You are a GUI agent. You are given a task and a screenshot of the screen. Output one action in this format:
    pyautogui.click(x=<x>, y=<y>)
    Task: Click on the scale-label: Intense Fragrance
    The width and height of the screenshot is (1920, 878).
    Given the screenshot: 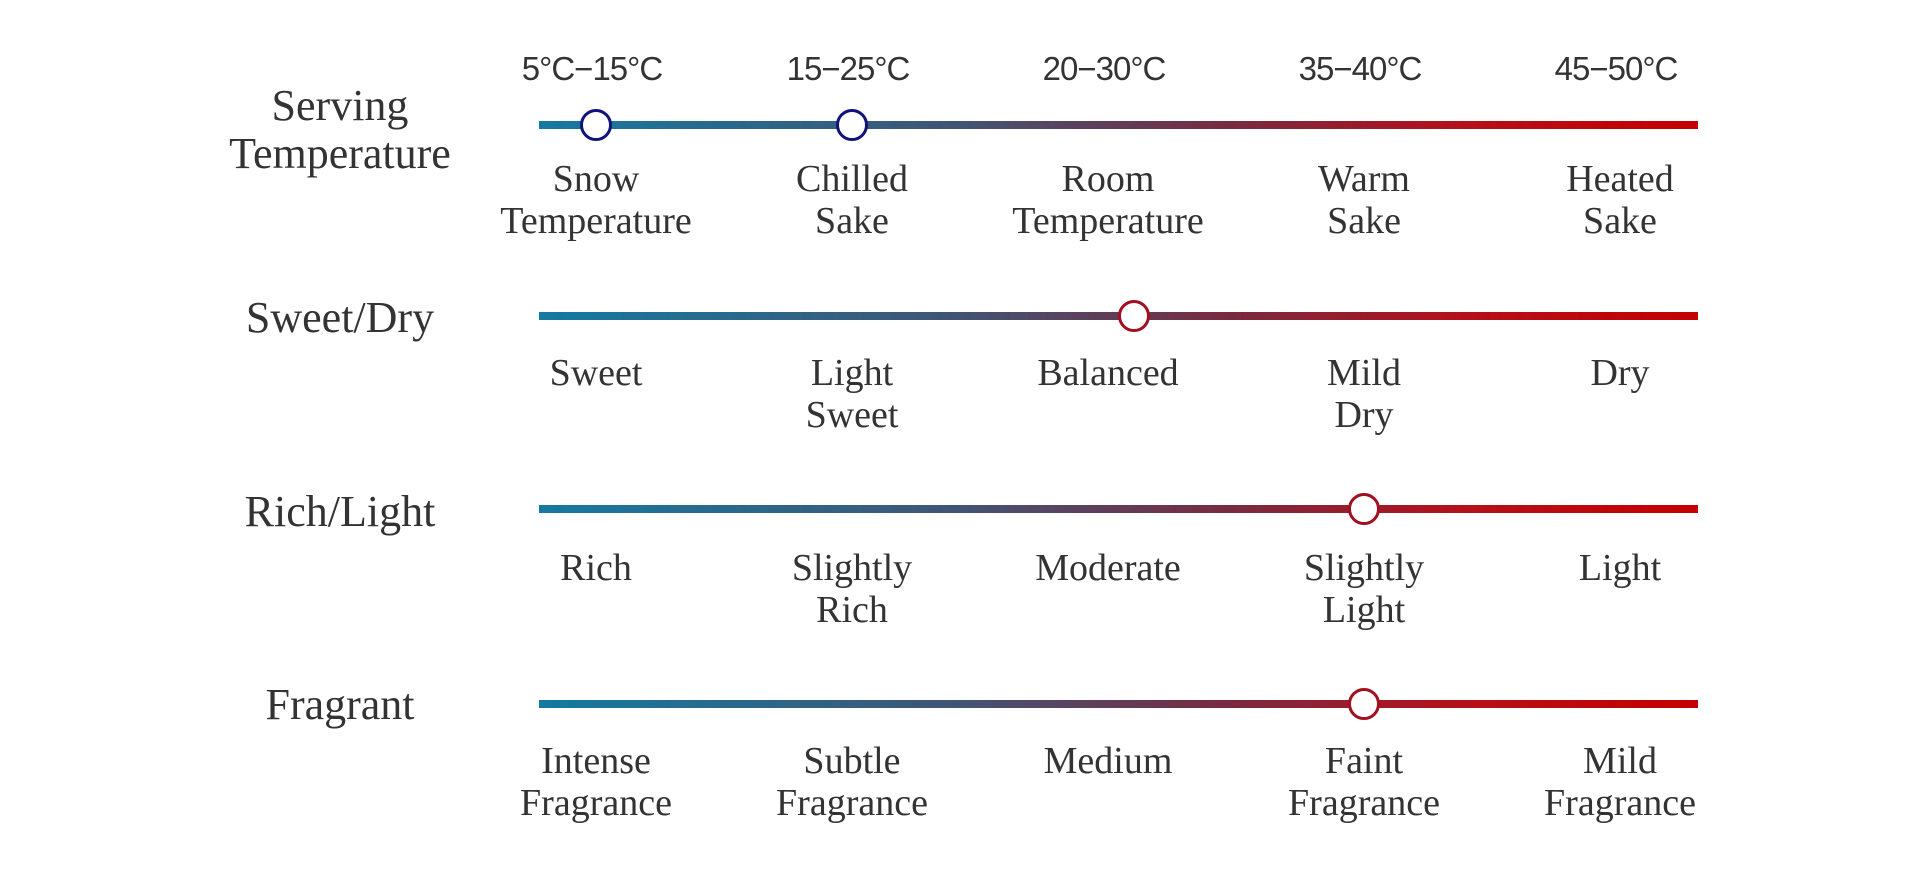 What is the action you would take?
    pyautogui.click(x=596, y=782)
    